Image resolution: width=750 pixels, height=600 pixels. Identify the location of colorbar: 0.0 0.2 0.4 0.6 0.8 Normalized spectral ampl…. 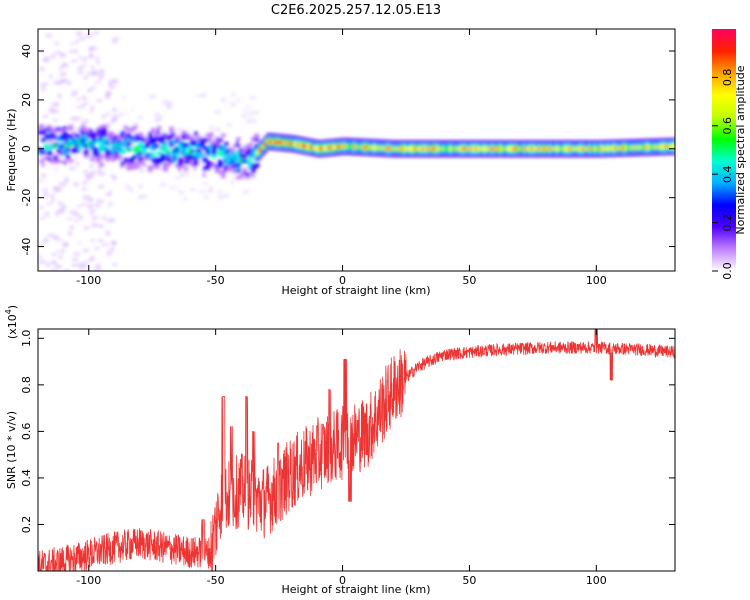
(729, 154).